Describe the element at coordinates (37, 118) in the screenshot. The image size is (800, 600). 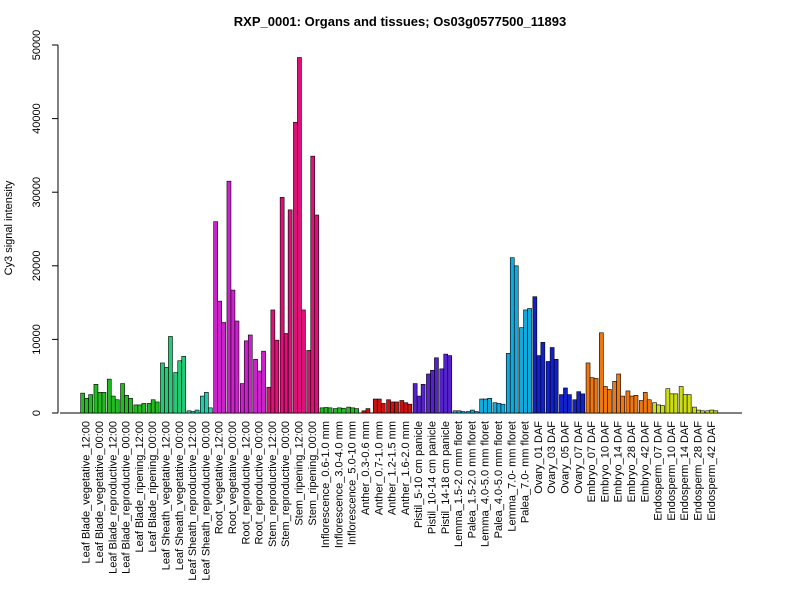
I see `y-tick-label: 40000` at that location.